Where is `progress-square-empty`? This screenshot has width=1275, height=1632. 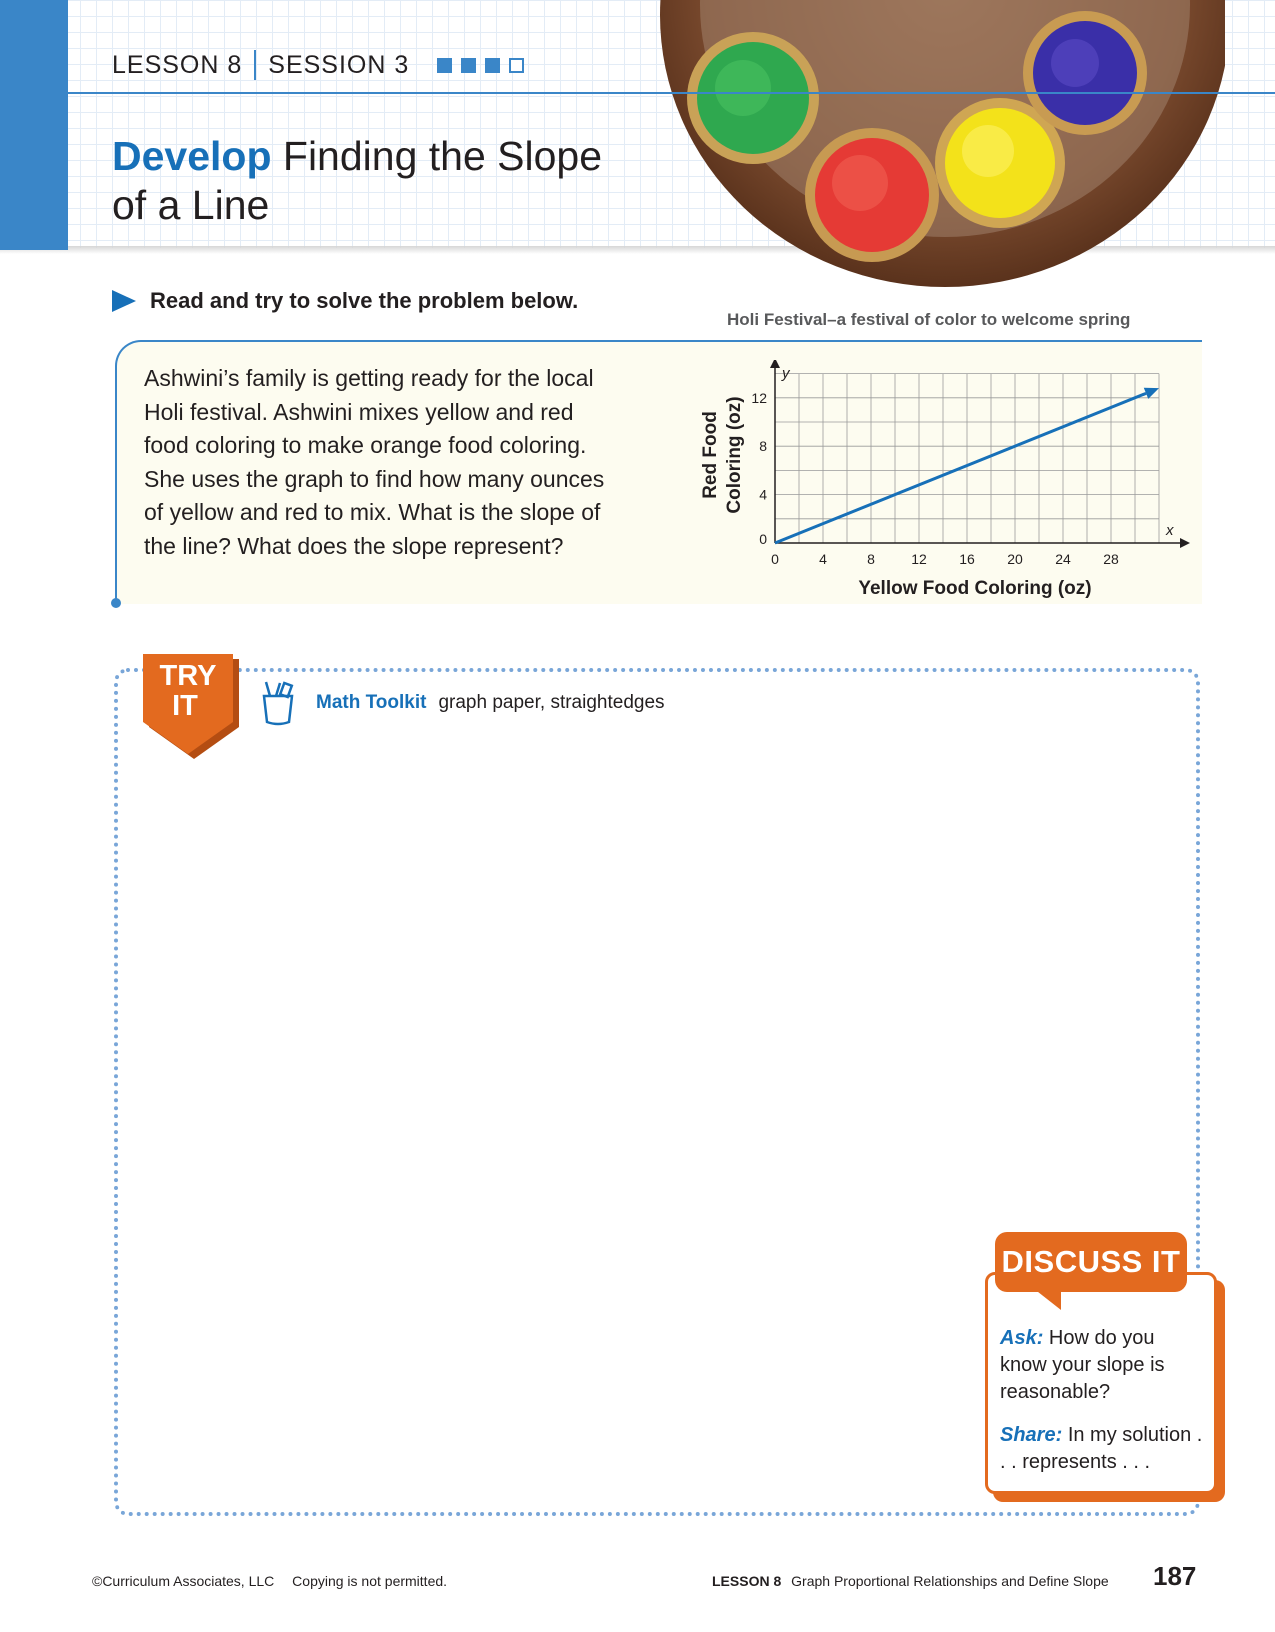
progress-square-empty is located at coordinates (517, 65).